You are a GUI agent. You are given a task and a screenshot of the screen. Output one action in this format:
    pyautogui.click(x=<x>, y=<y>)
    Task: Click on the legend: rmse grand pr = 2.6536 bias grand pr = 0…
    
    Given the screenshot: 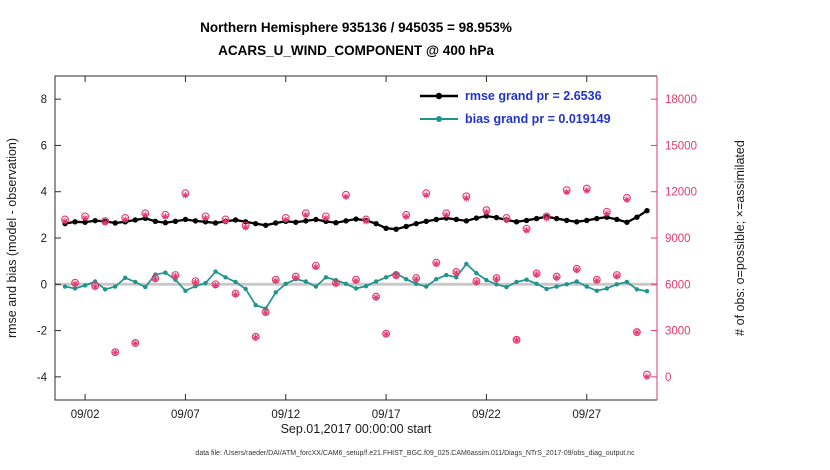 What is the action you would take?
    pyautogui.click(x=515, y=107)
    